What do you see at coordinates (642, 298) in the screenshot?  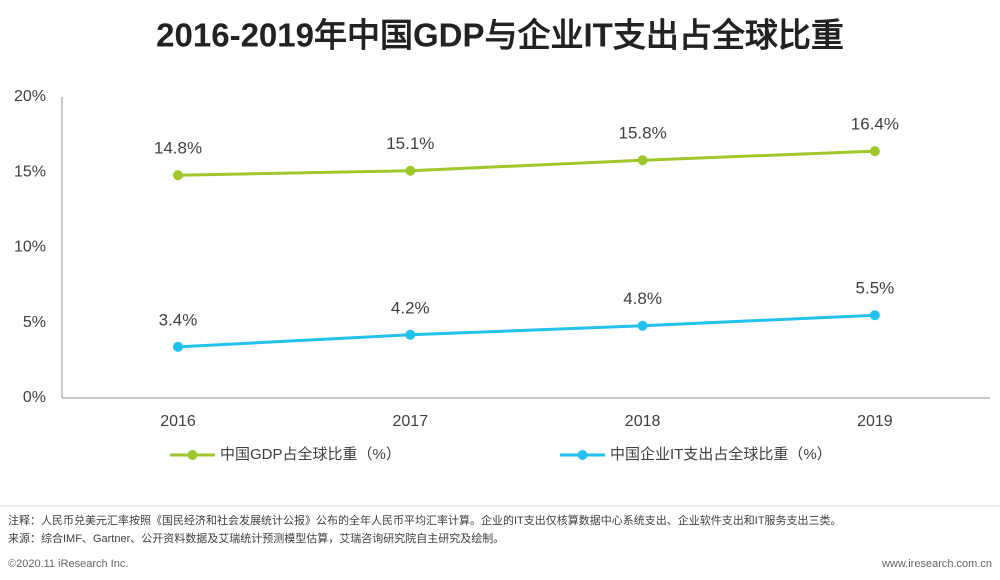 I see `data-label: 4.8%` at bounding box center [642, 298].